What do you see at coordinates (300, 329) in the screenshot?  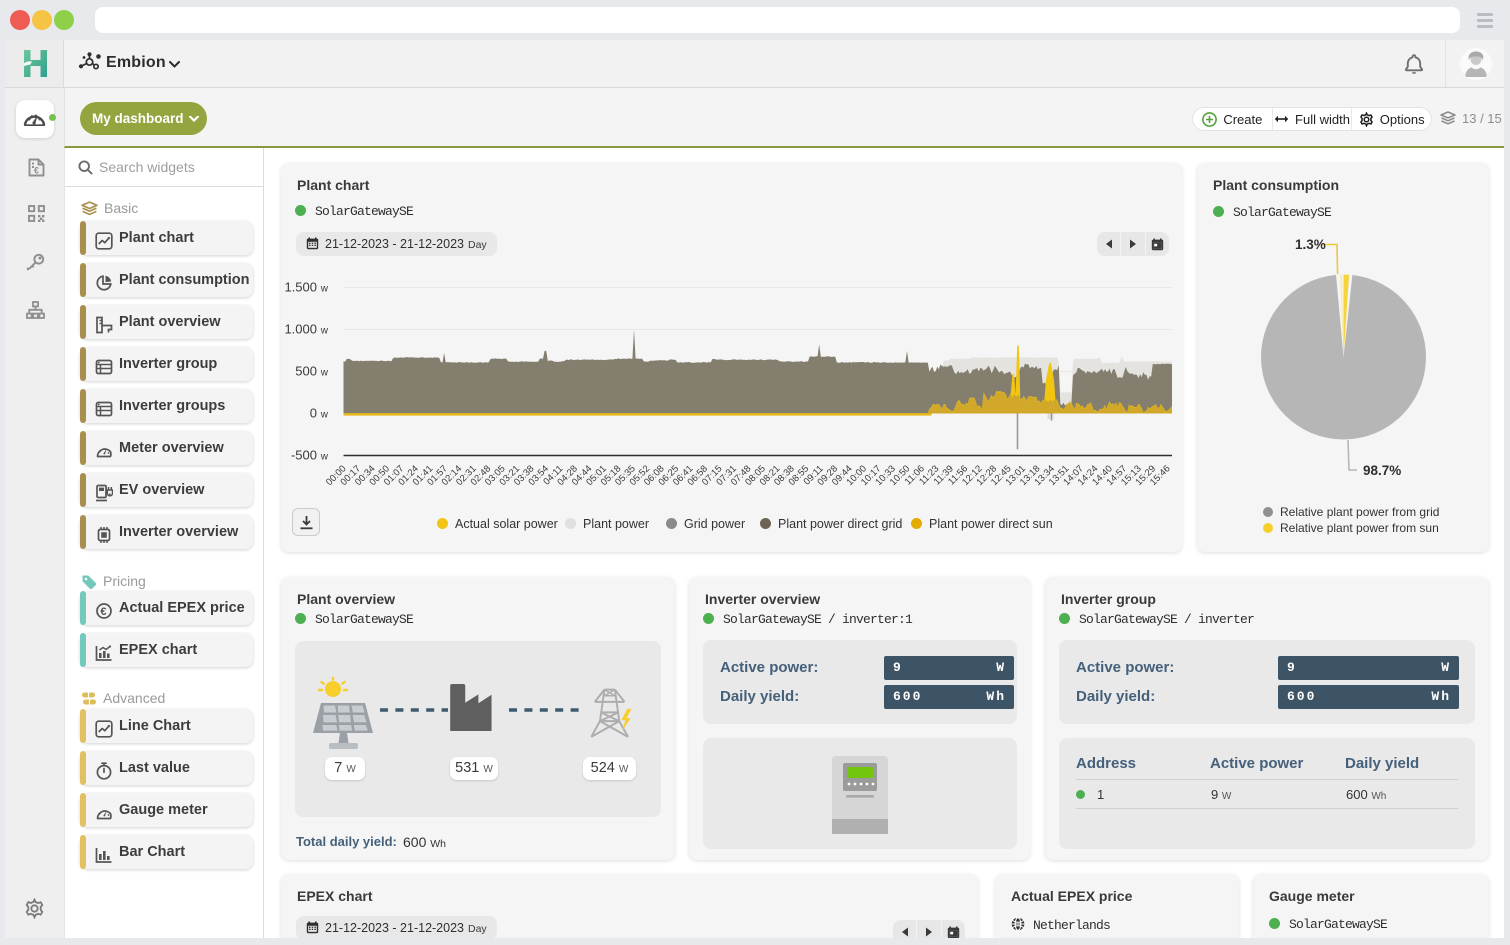 I see `svg-text: 1.000` at bounding box center [300, 329].